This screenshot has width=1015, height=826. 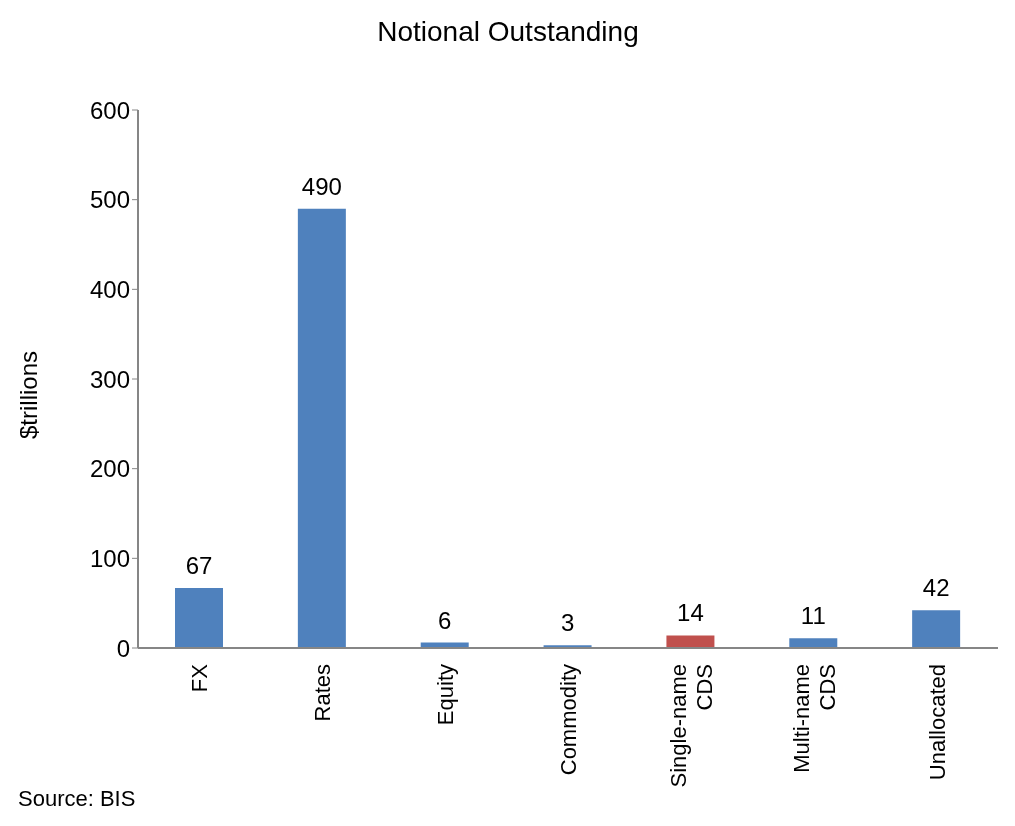 What do you see at coordinates (568, 720) in the screenshot?
I see `x-tick-label: Commodity` at bounding box center [568, 720].